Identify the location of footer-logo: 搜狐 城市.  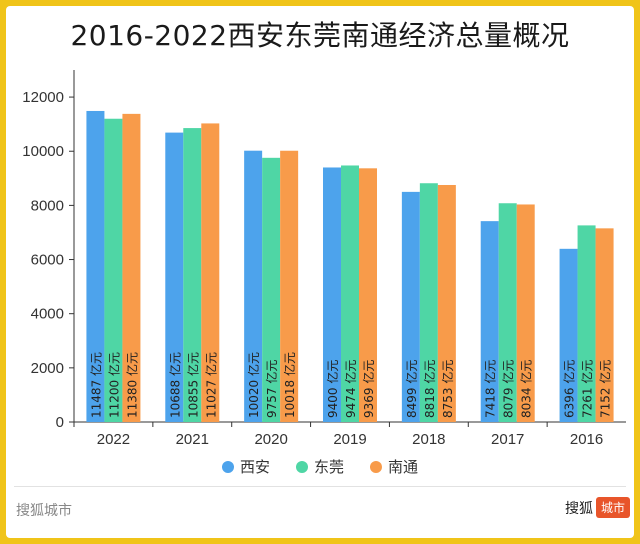
(597, 507).